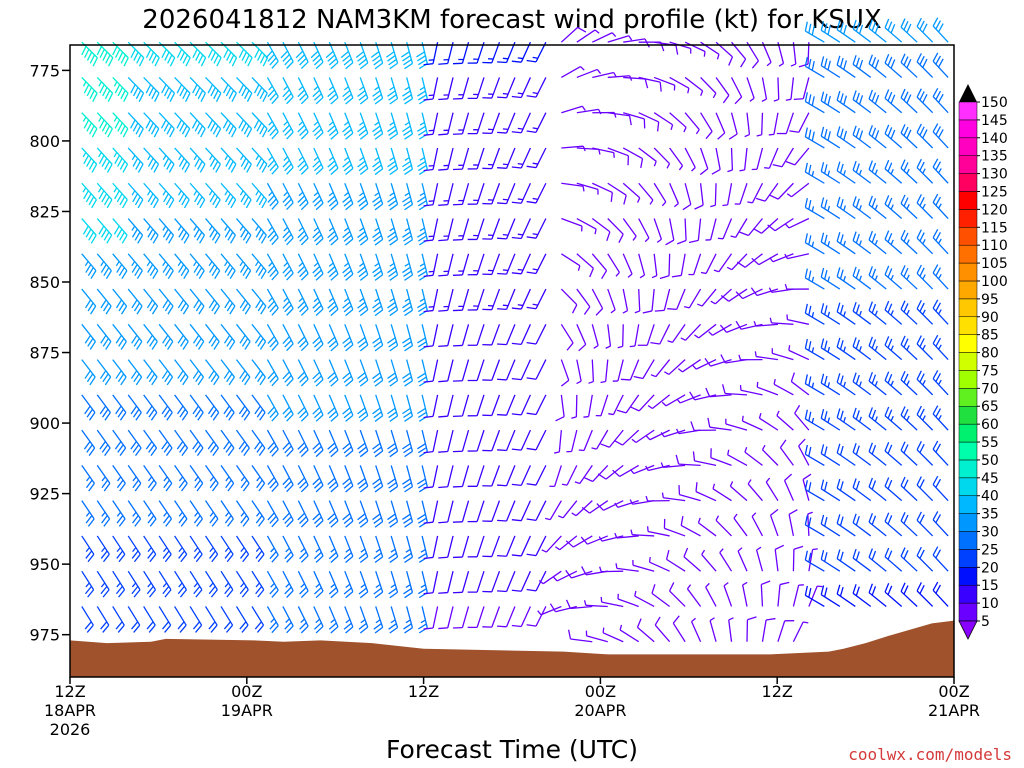 The image size is (1024, 768). What do you see at coordinates (600, 710) in the screenshot?
I see `x-tick-label: 20APR` at bounding box center [600, 710].